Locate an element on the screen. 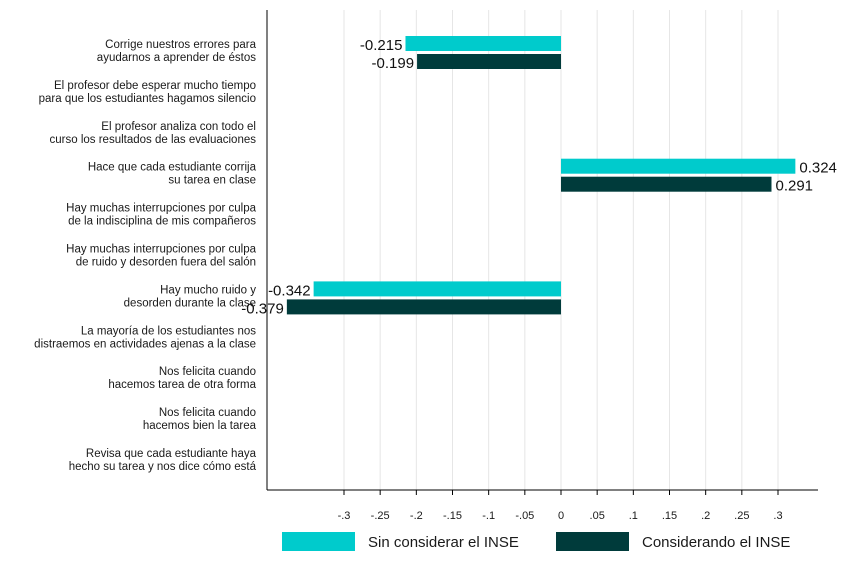 This screenshot has width=841, height=563. x-tick-label: .25 is located at coordinates (741, 516).